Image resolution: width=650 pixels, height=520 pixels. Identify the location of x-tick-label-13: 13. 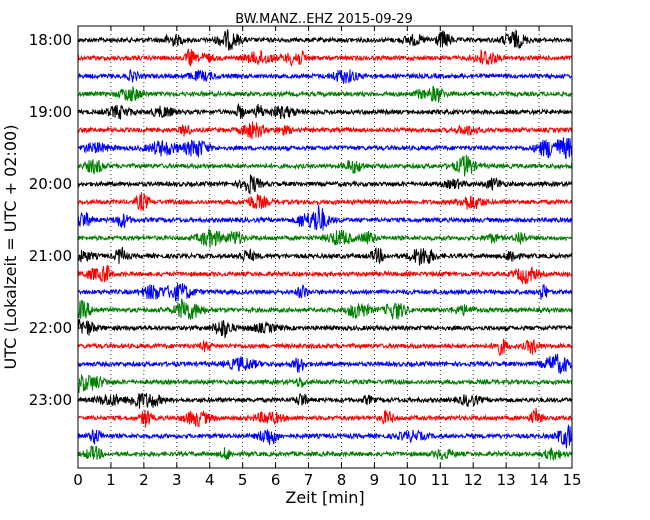
(506, 480).